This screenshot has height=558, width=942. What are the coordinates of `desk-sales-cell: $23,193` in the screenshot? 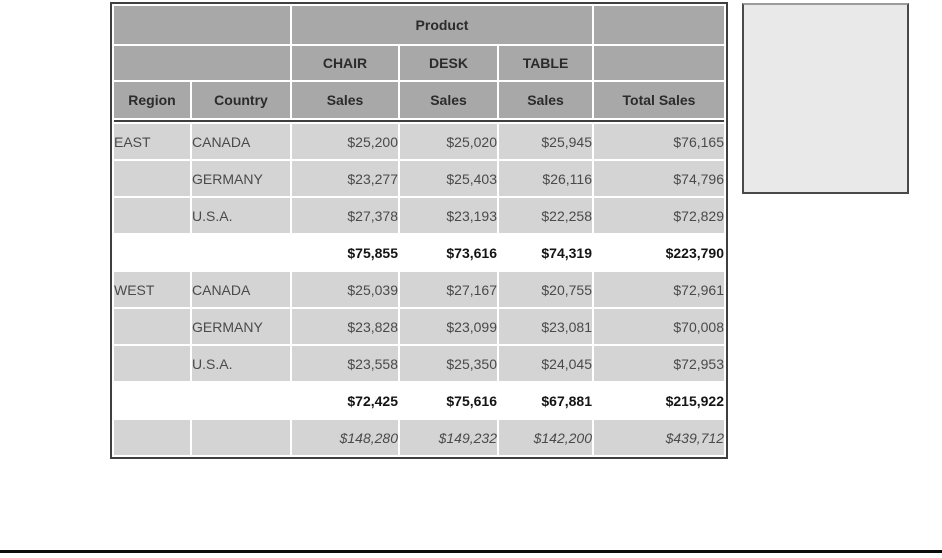 It's located at (448, 215).